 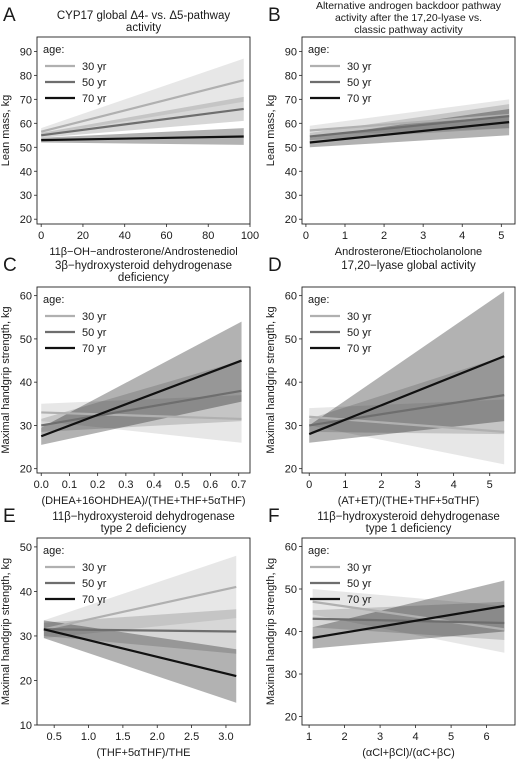 What do you see at coordinates (408, 266) in the screenshot?
I see `panel-title: 17,20−lyase global activity` at bounding box center [408, 266].